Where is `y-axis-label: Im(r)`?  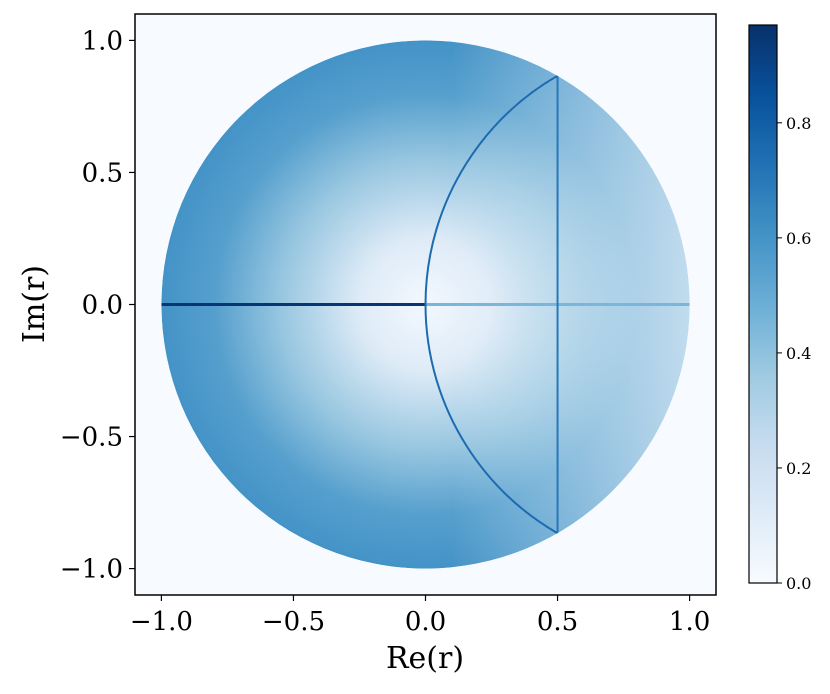 y-axis-label: Im(r) is located at coordinates (34, 304).